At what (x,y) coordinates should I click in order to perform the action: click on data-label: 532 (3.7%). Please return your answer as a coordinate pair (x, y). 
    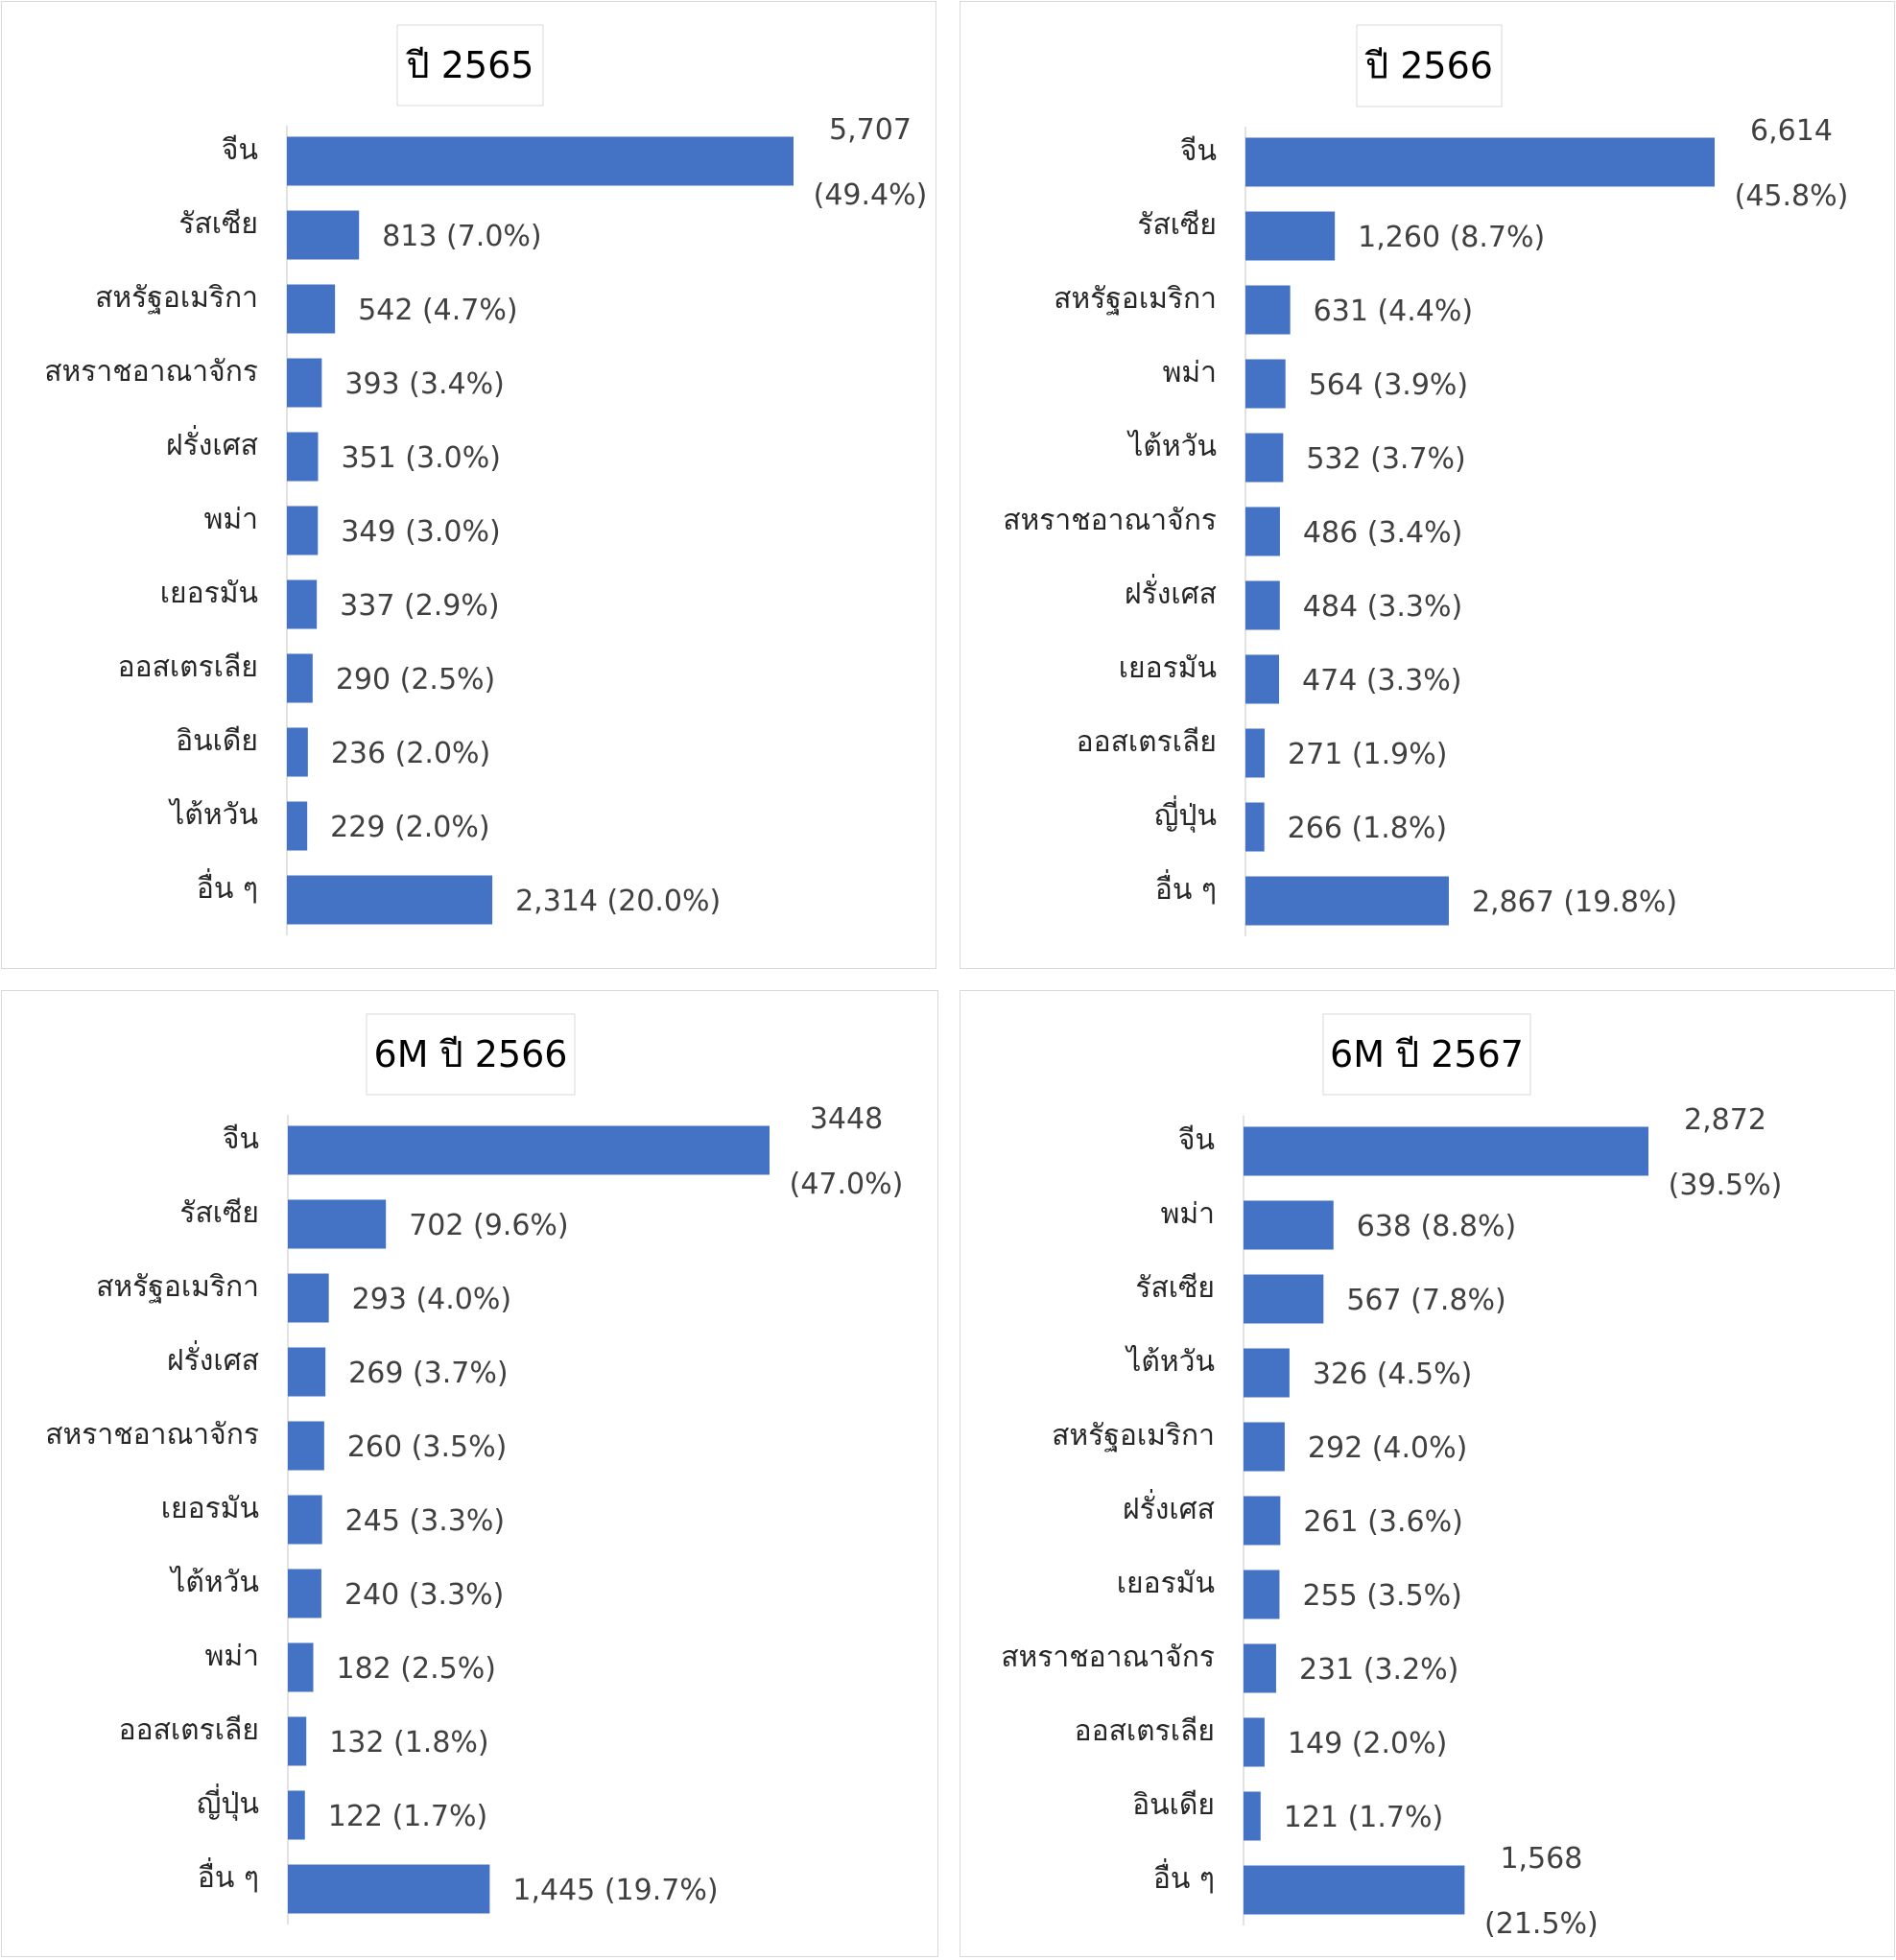
    Looking at the image, I should click on (1385, 459).